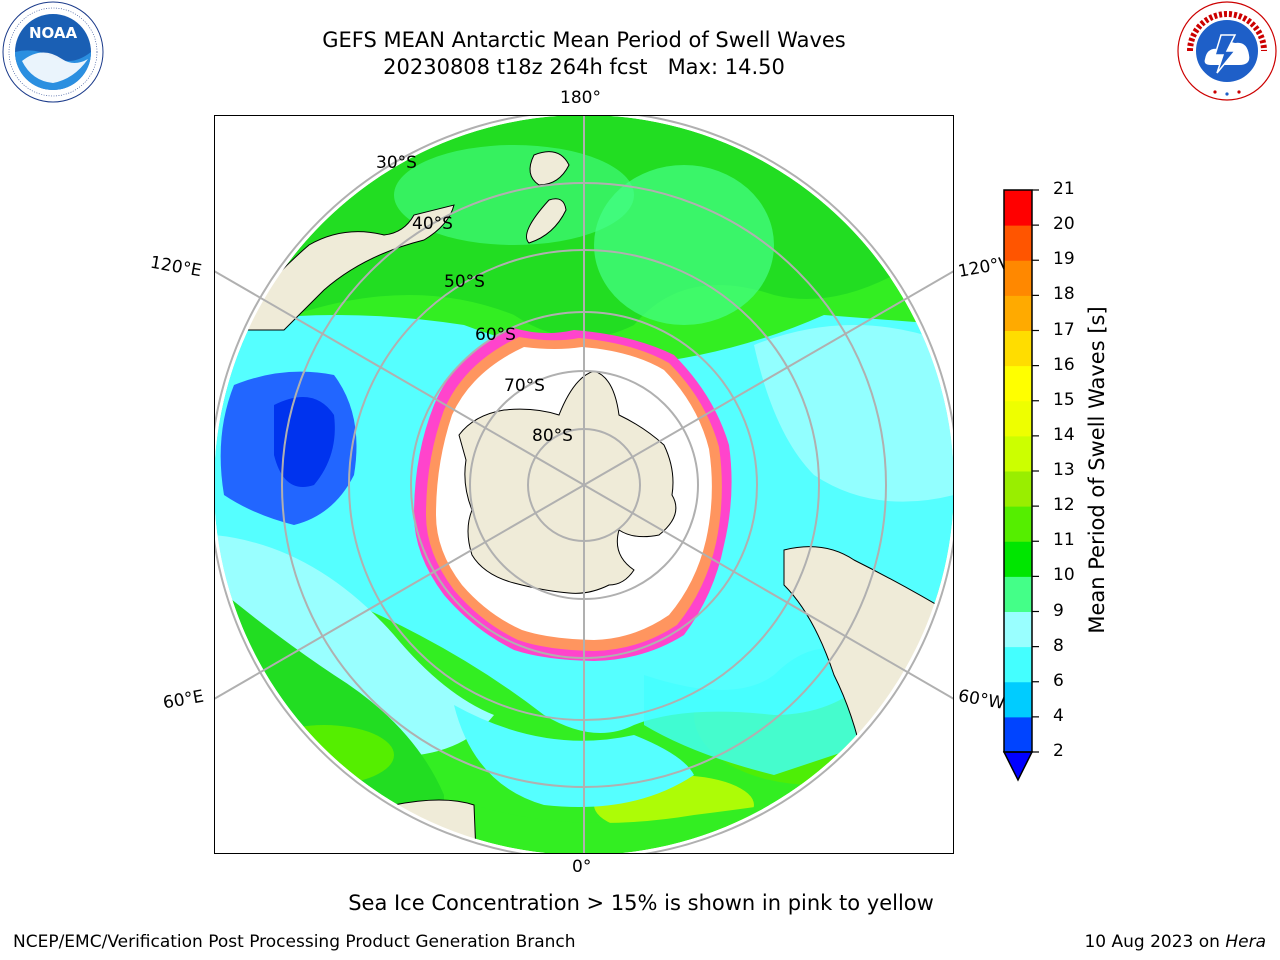  I want to click on footer-date-text: 10 Aug 2023 on, so click(1155, 942).